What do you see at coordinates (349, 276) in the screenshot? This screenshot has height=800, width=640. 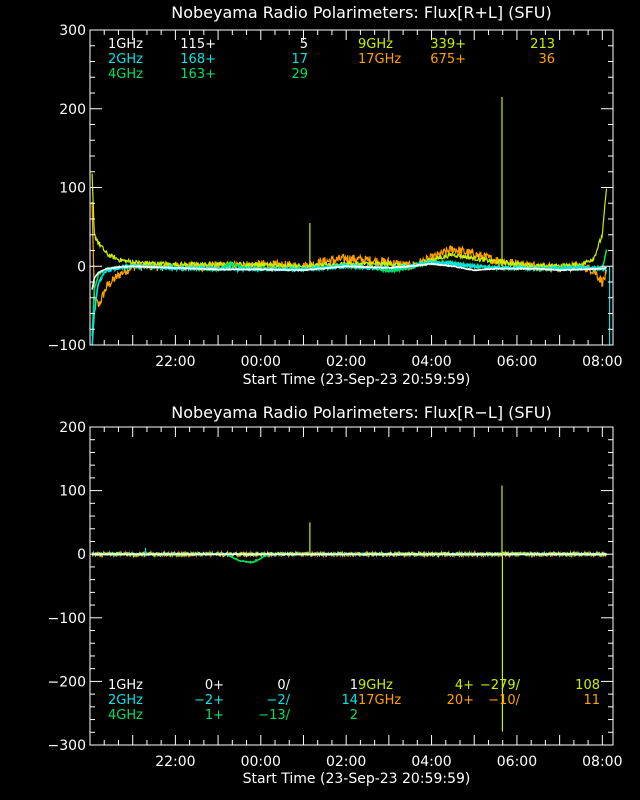 I see `series-line-1GHz` at bounding box center [349, 276].